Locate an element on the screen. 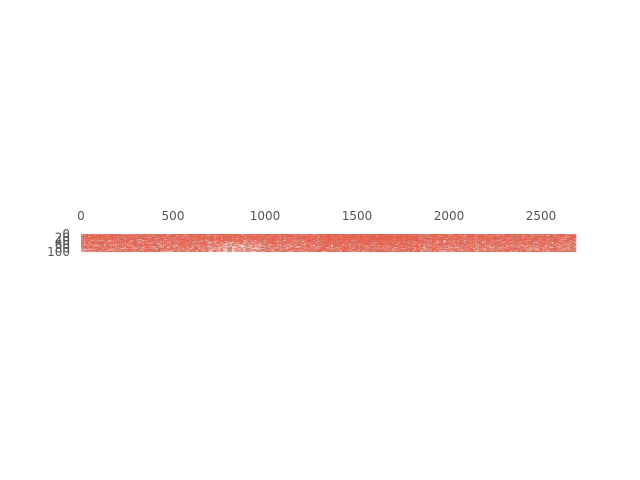 This screenshot has height=480, width=640. matrix-cells is located at coordinates (329, 243).